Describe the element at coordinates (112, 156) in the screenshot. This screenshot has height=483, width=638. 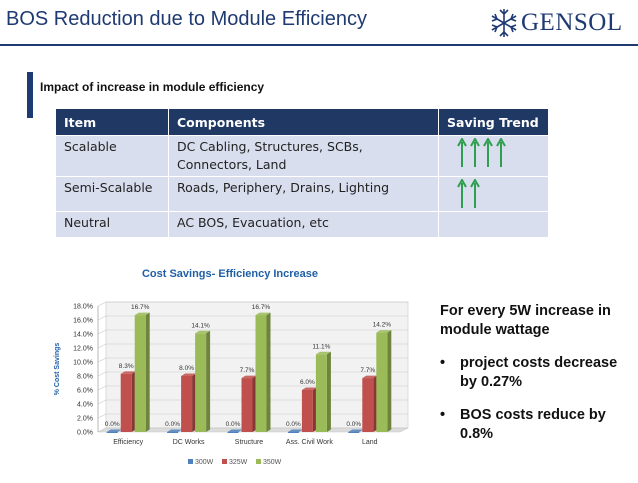
I see `item-cell: Scalable` at that location.